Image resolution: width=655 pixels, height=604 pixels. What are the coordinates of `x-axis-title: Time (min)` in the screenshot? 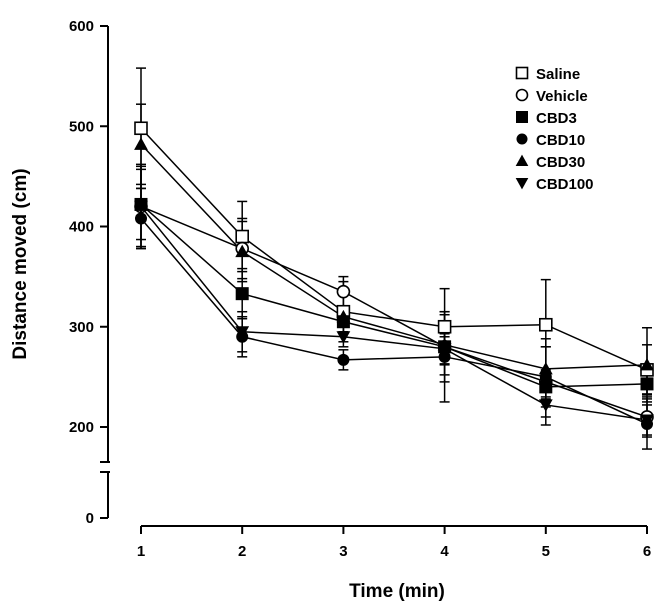 It's located at (397, 591).